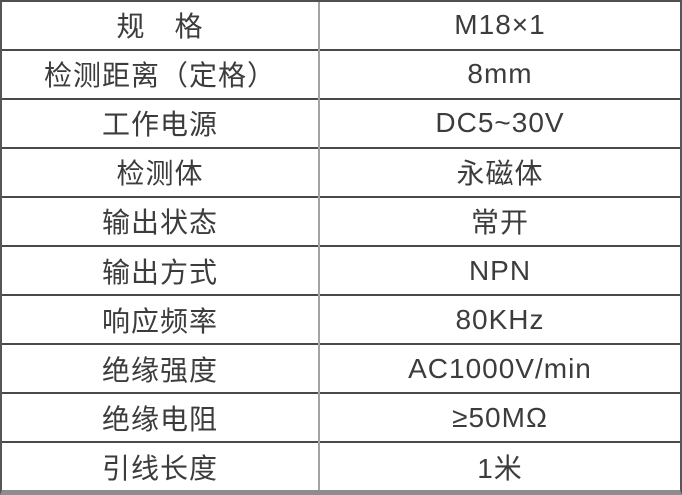  I want to click on spec-label: 绝缘电阻, so click(161, 417).